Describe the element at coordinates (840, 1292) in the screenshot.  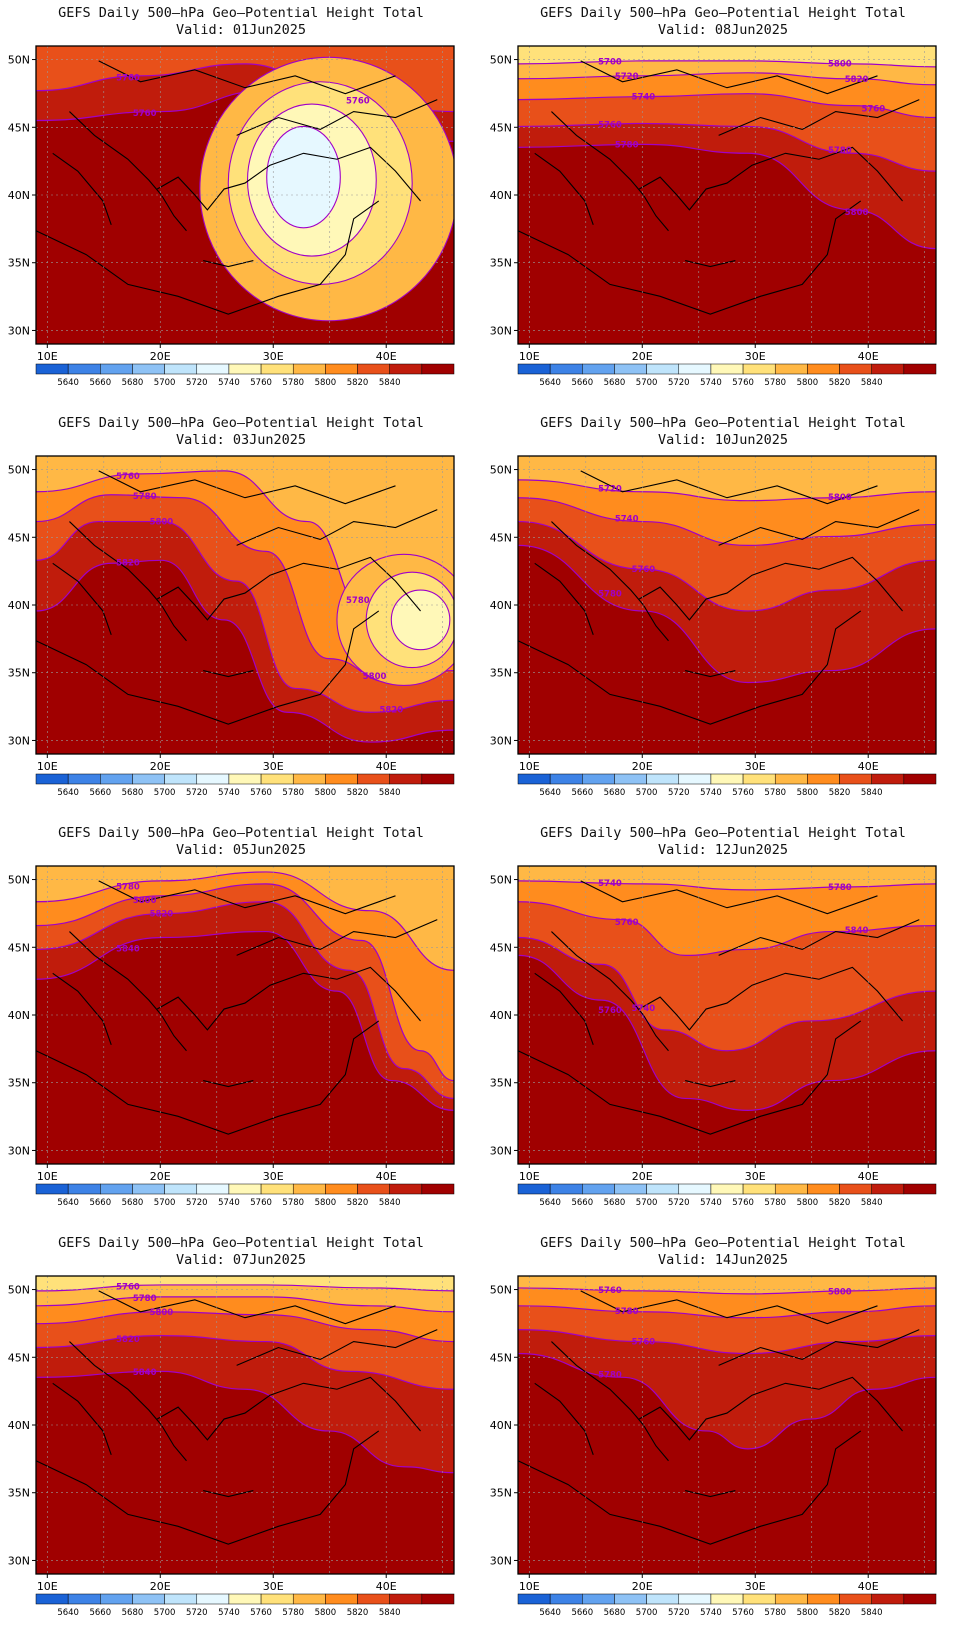
I see `contour-label: 5800` at that location.